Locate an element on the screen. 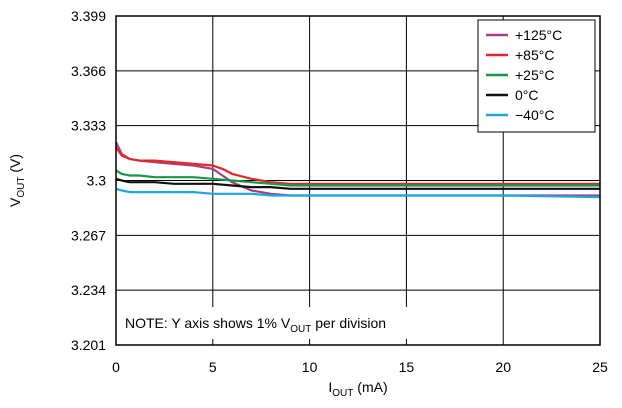 The height and width of the screenshot is (408, 622). x-axis-label-subscript: OUT is located at coordinates (342, 393).